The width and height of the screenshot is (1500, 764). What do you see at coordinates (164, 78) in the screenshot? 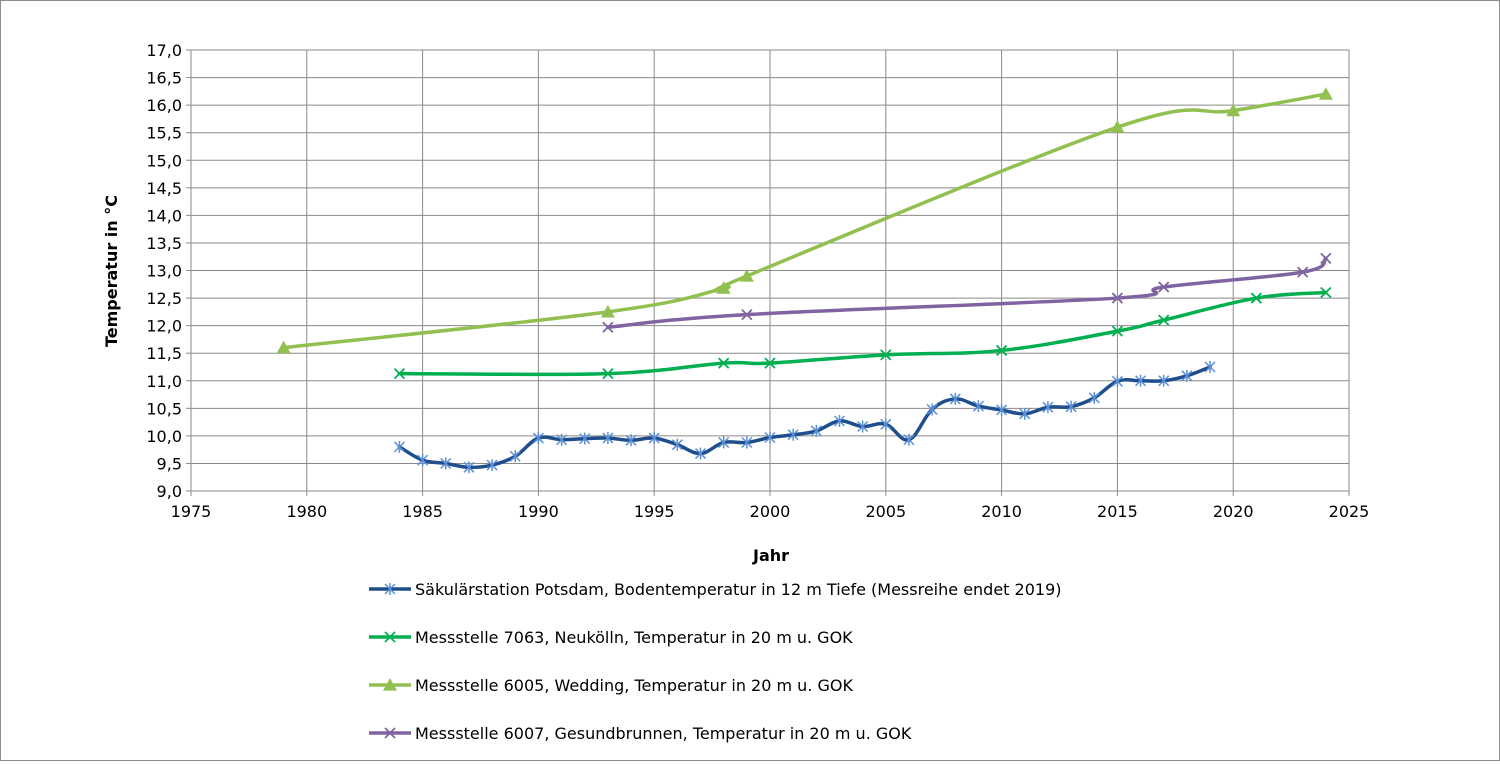
I see `y-tick-label: 16,5` at bounding box center [164, 78].